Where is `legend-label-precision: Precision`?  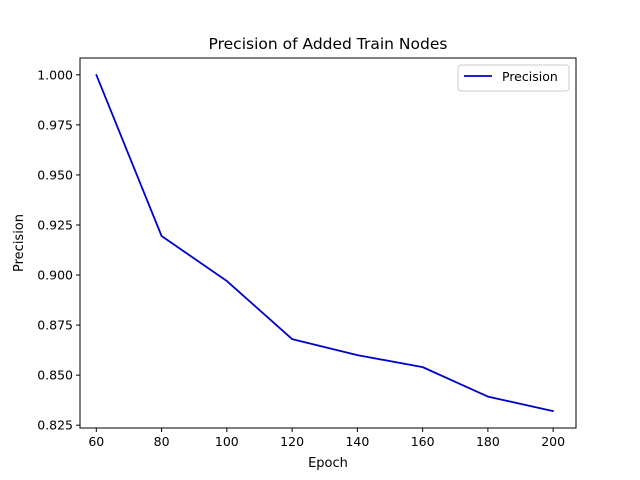 legend-label-precision: Precision is located at coordinates (530, 76).